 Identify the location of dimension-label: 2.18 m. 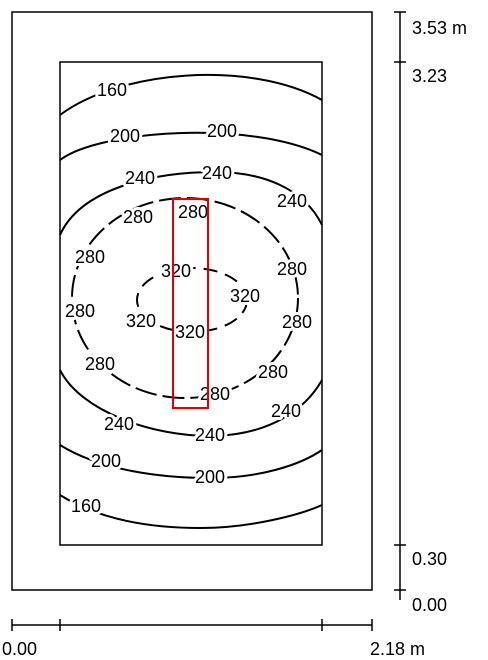
(397, 649).